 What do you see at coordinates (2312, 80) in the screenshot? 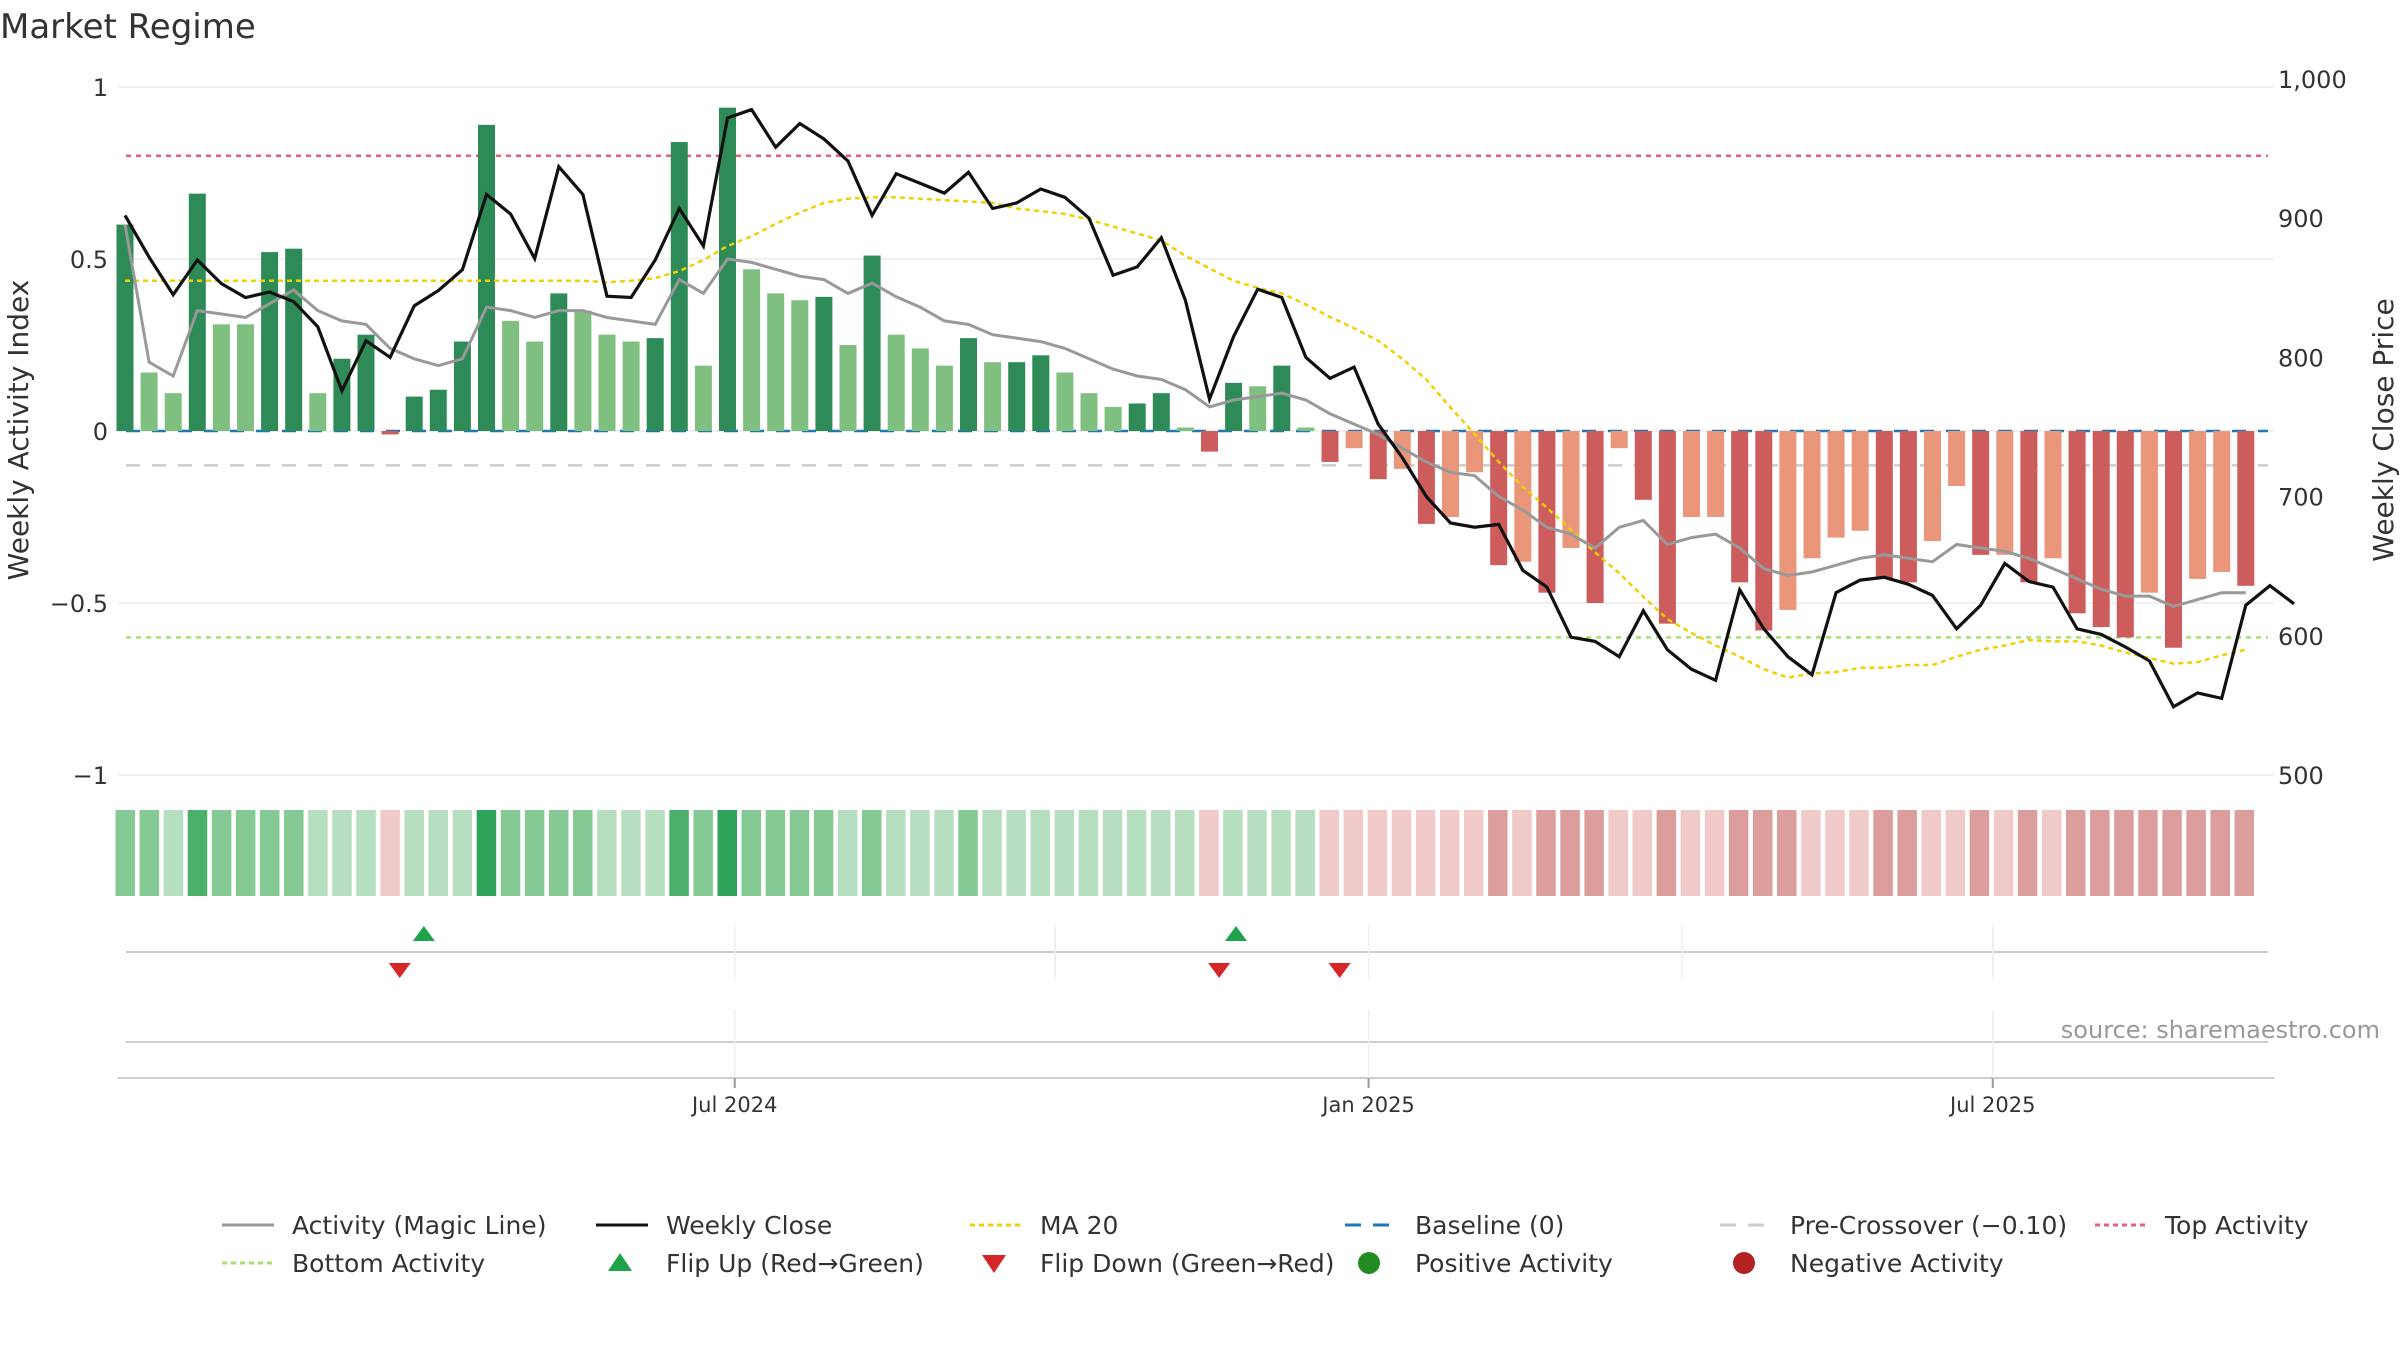
I see `y2-tick-label: 1,000` at bounding box center [2312, 80].